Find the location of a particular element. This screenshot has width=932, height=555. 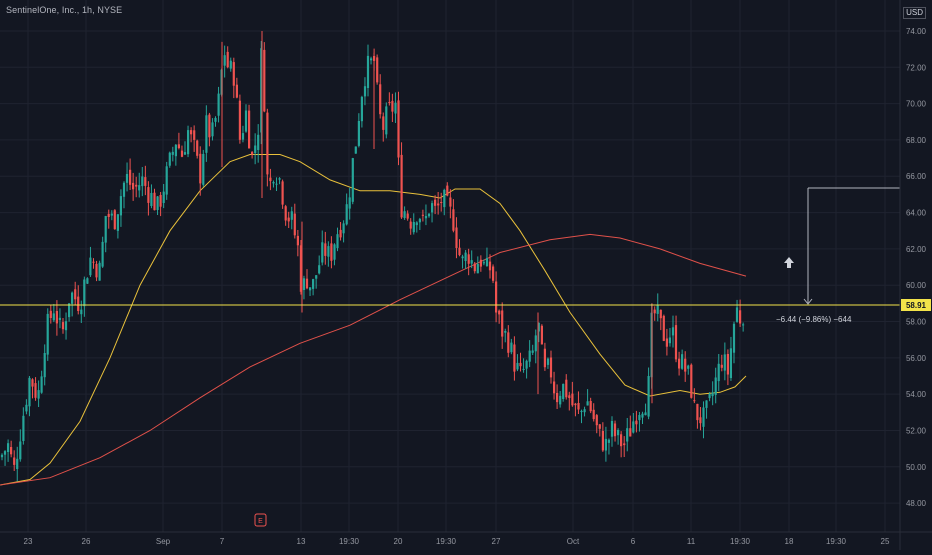

x-tick-label: 11 is located at coordinates (691, 541).